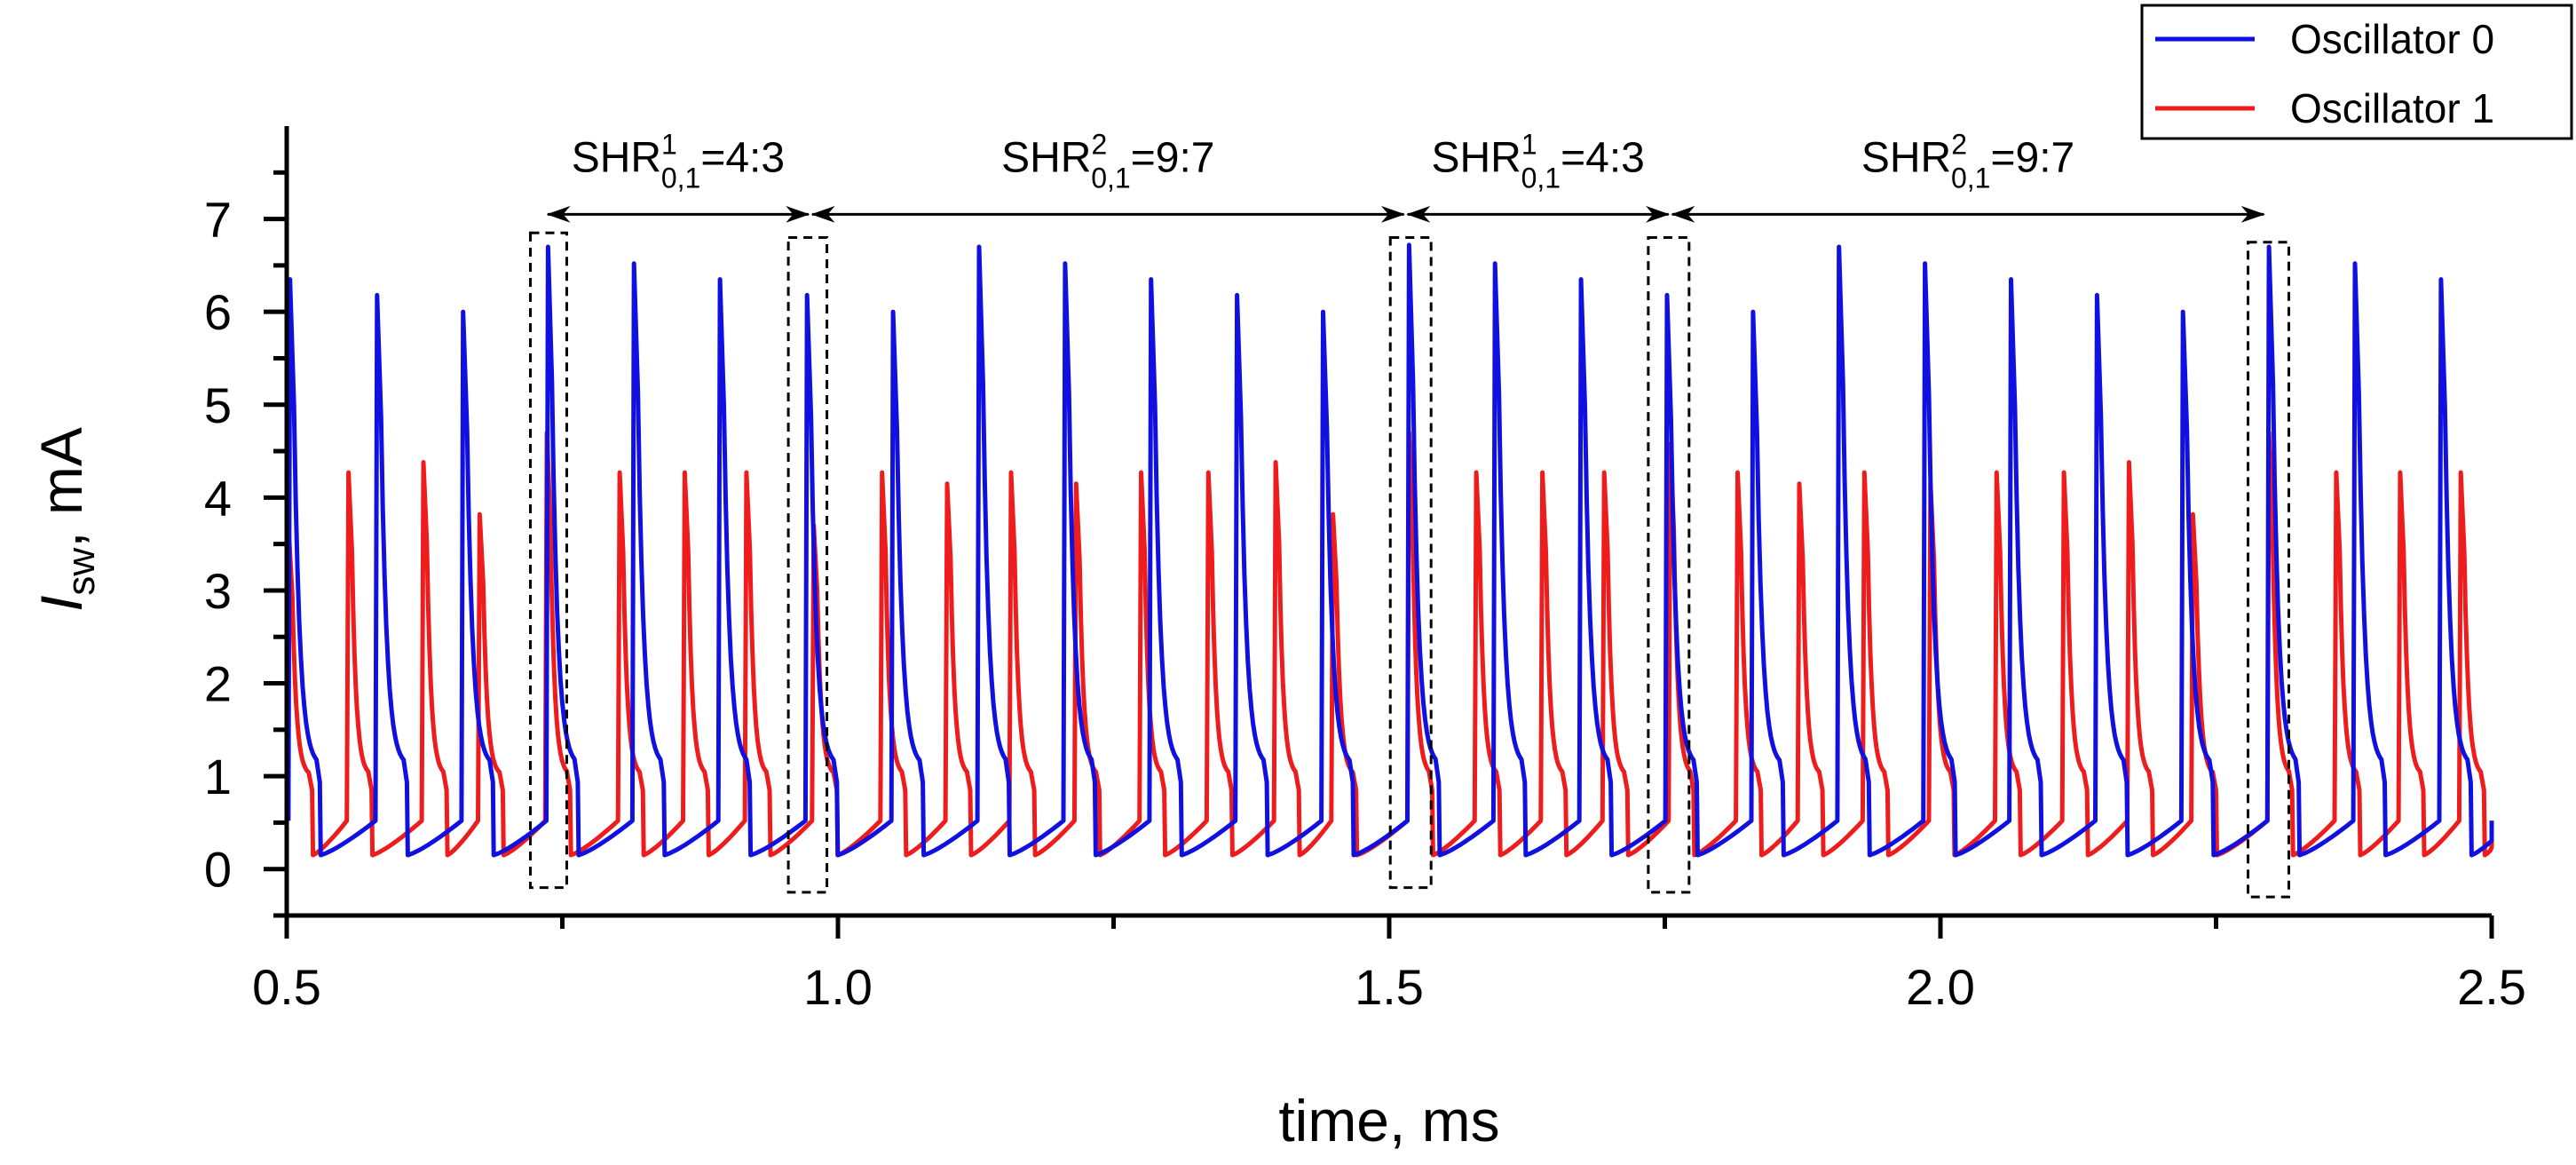 This screenshot has height=1165, width=2576. Describe the element at coordinates (218, 776) in the screenshot. I see `y-tick-label: 1` at that location.